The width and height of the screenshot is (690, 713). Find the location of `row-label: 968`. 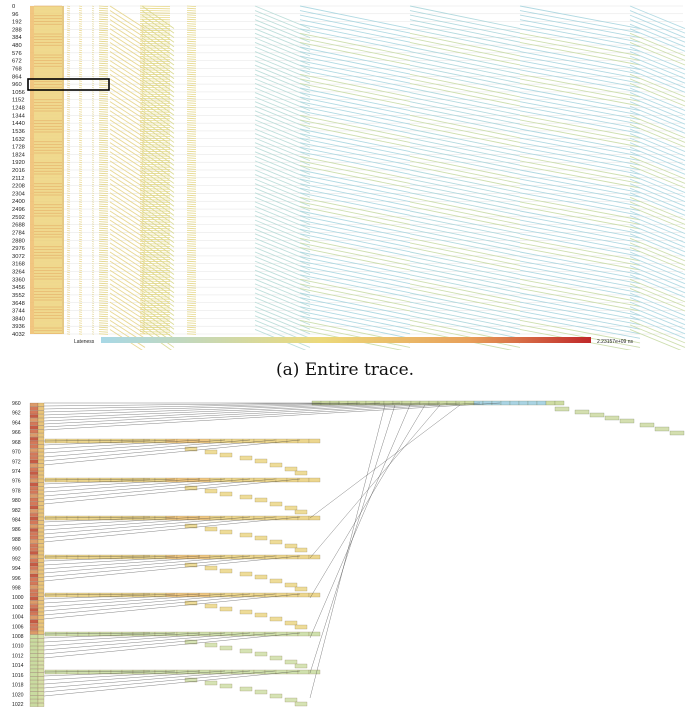

row-label: 968 is located at coordinates (16, 443).